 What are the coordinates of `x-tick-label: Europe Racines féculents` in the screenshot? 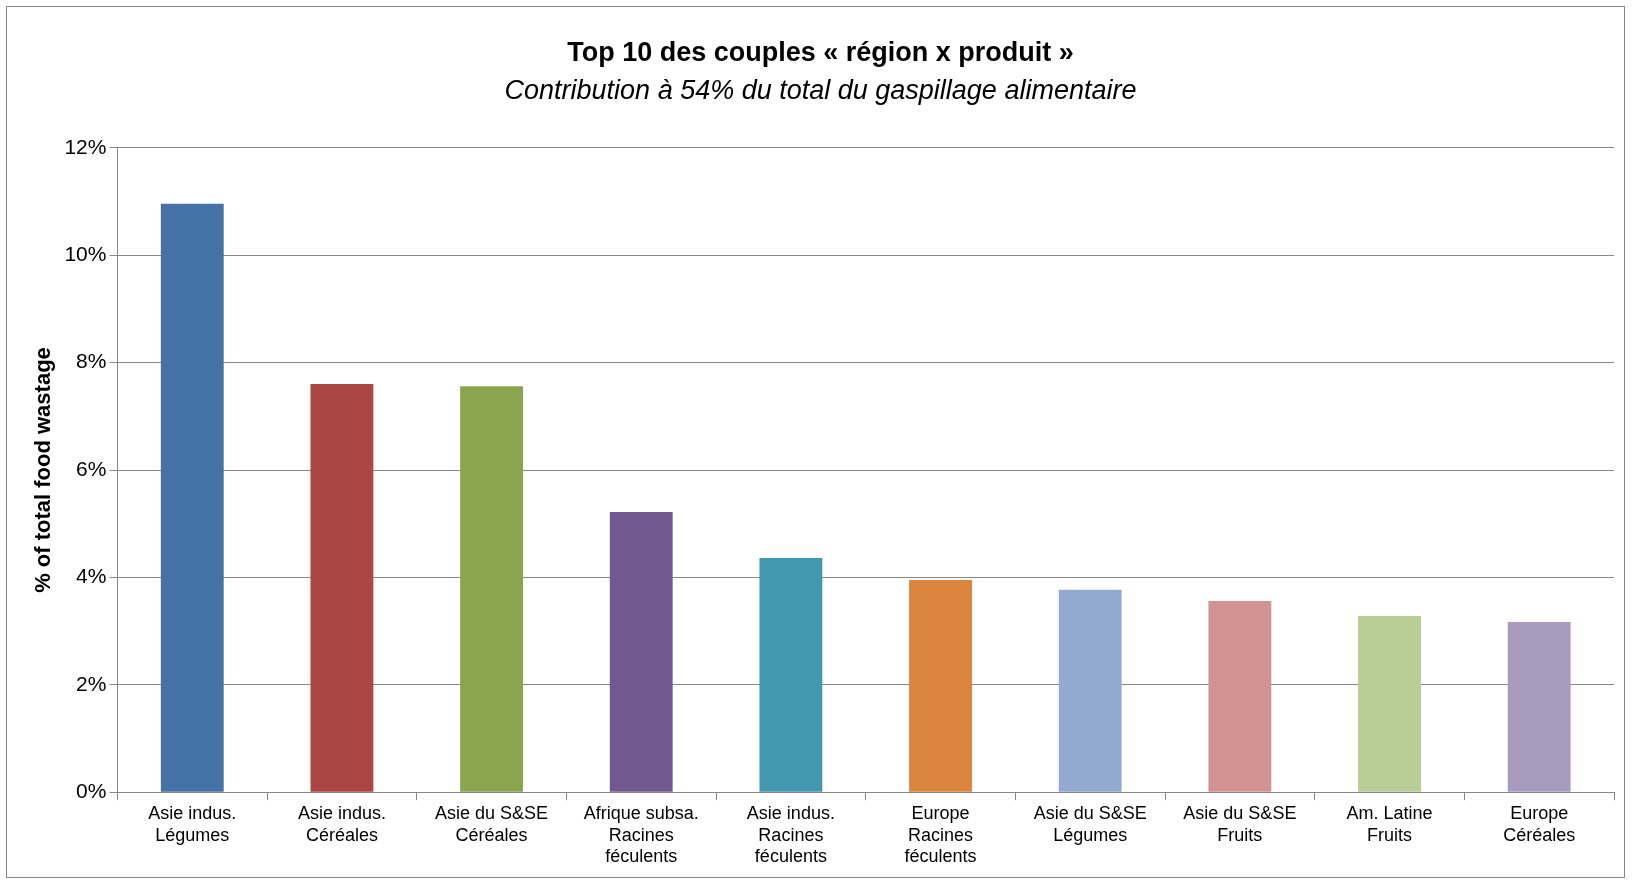 It's located at (940, 834).